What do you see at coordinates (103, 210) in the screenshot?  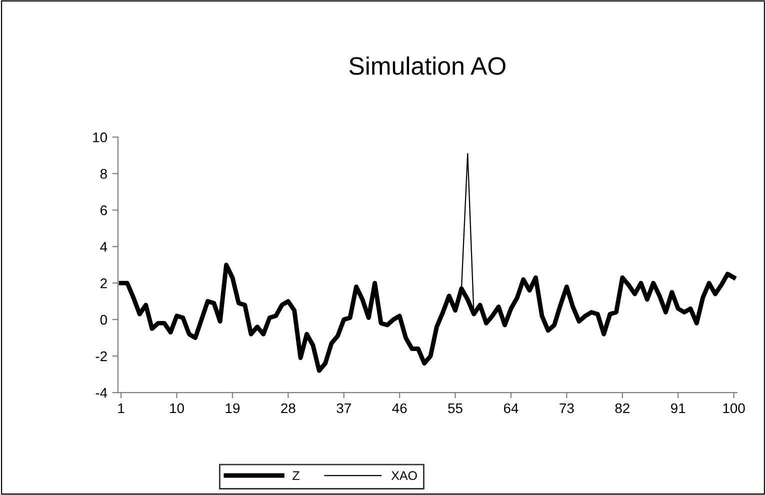 I see `y-tick-label: 6` at bounding box center [103, 210].